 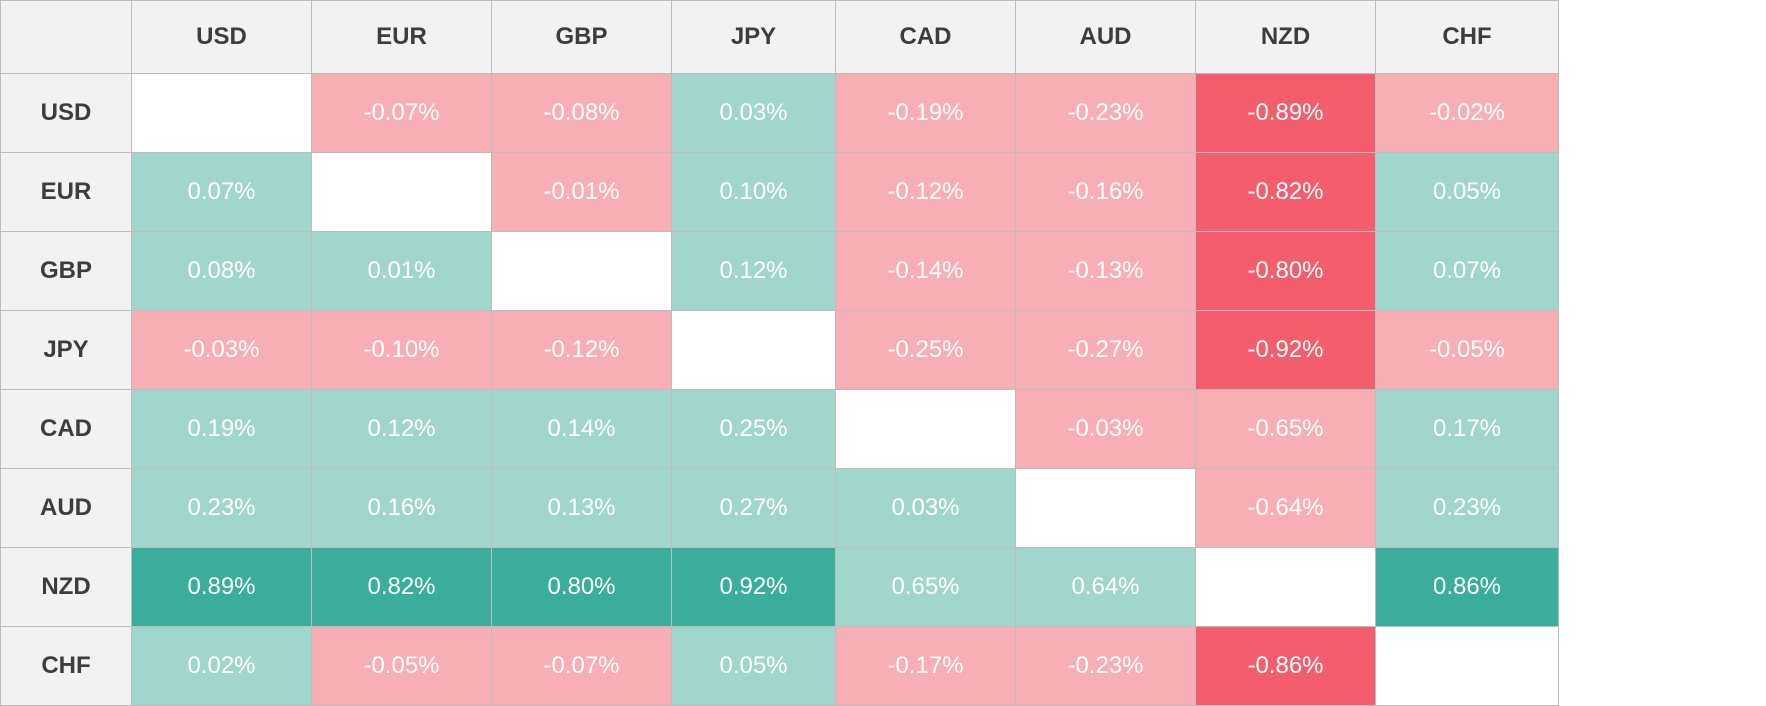 I want to click on heatmap-cell-jpy-usd: -0.03%, so click(x=221, y=350).